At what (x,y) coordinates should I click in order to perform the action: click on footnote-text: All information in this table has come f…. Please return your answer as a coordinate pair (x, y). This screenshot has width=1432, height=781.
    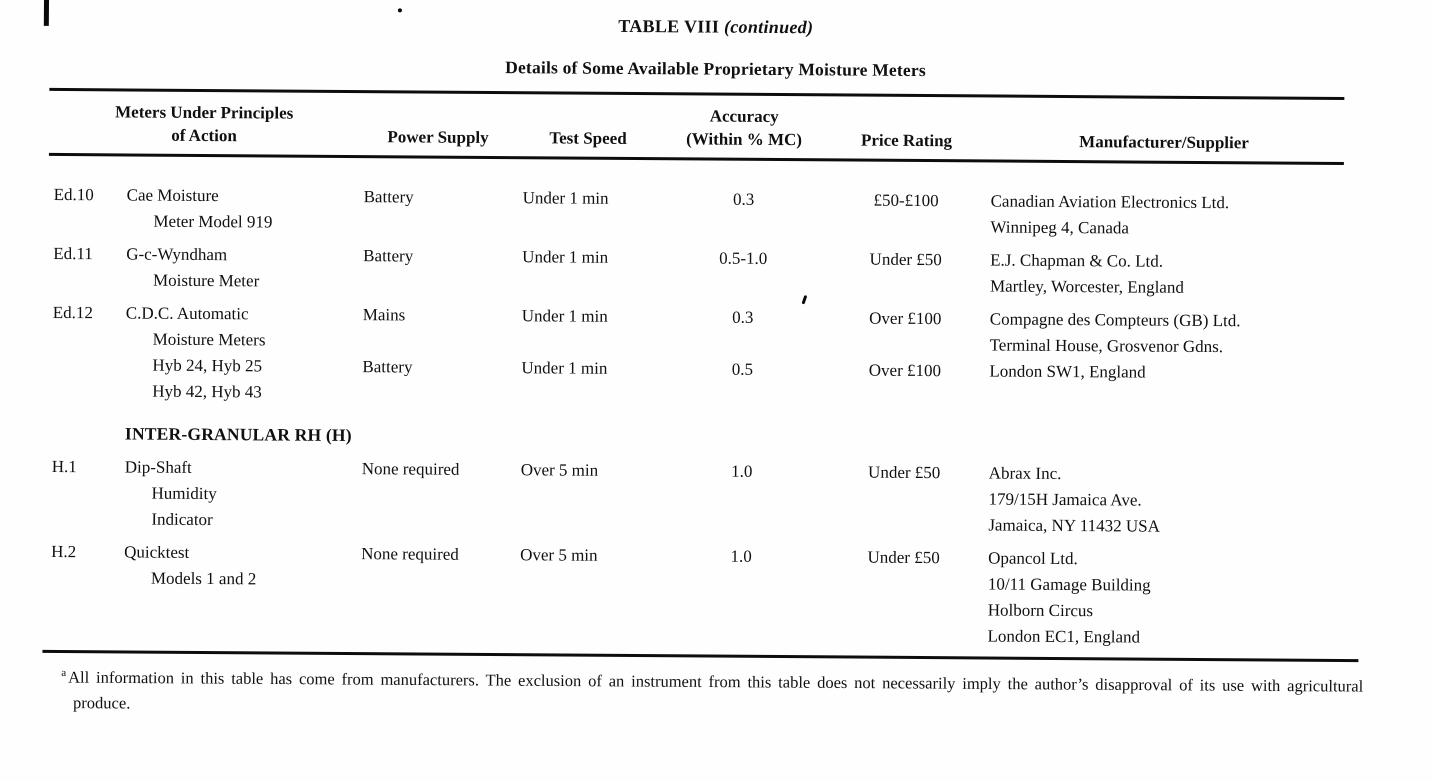
    Looking at the image, I should click on (716, 690).